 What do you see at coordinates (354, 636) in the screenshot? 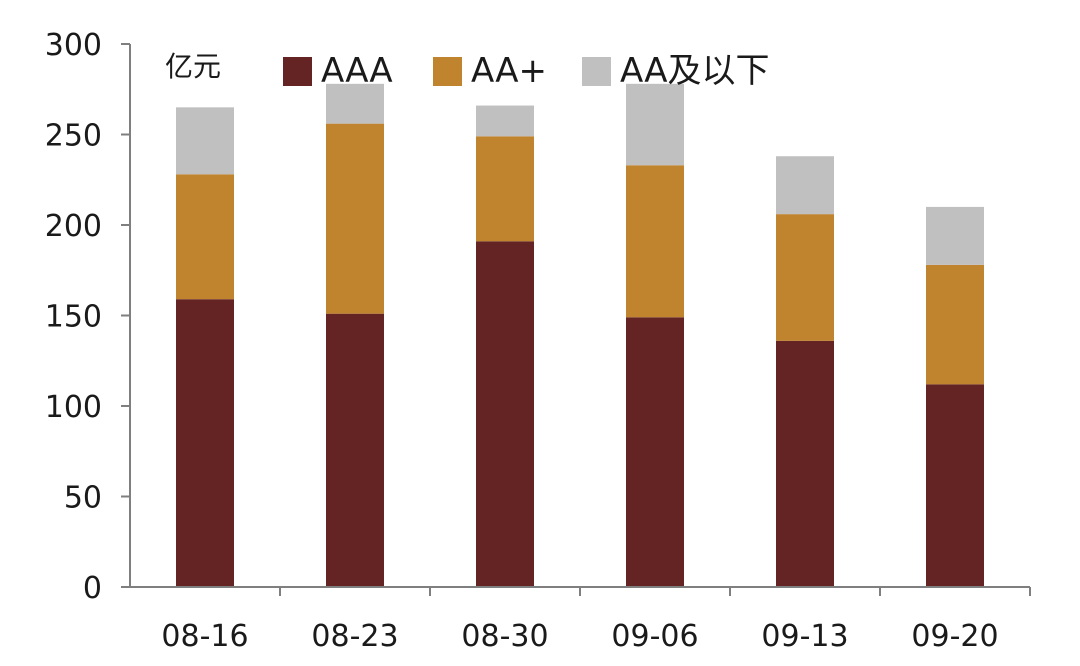
I see `x-tick-label: 08-23` at bounding box center [354, 636].